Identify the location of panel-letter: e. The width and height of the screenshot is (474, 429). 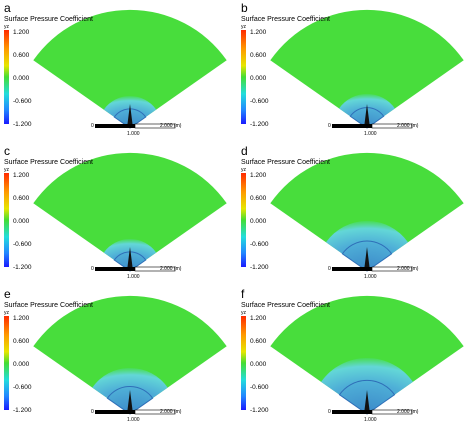
(7, 294).